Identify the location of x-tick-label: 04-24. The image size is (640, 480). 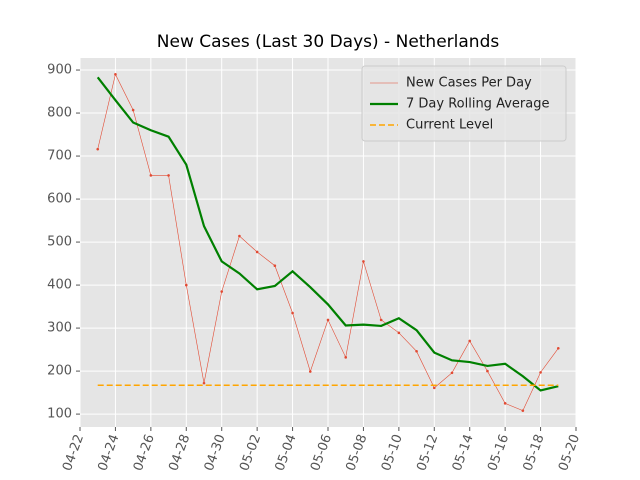
(108, 452).